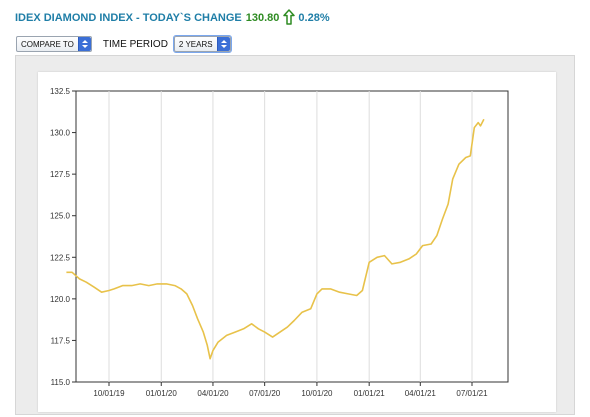 Image resolution: width=590 pixels, height=417 pixels. Describe the element at coordinates (162, 393) in the screenshot. I see `x-tick-label: 01/01/20` at that location.